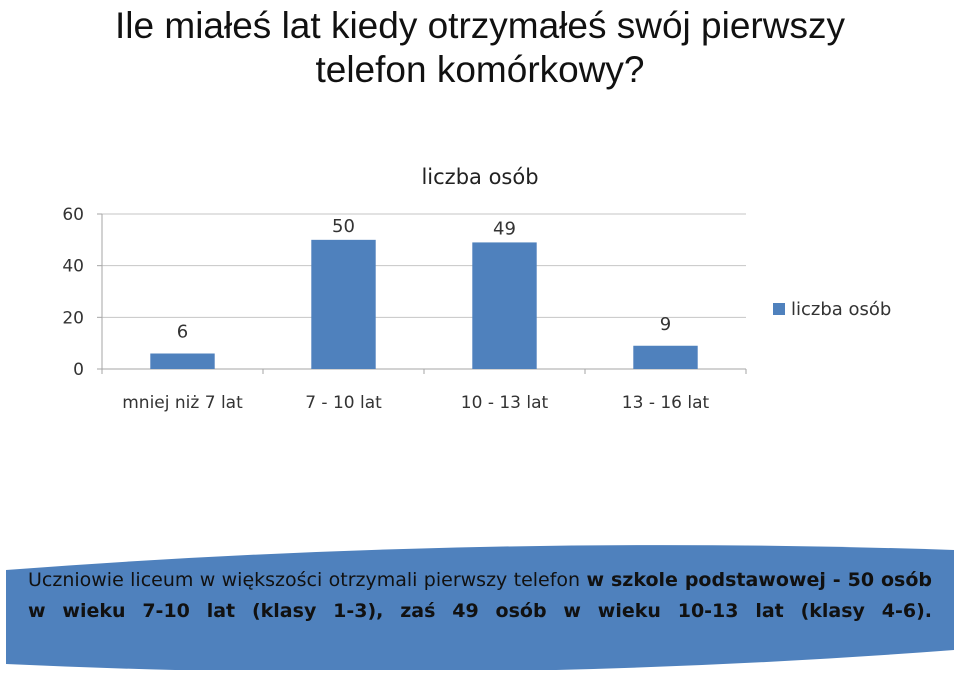 The image size is (960, 674). Describe the element at coordinates (182, 332) in the screenshot. I see `data-label: 6` at that location.